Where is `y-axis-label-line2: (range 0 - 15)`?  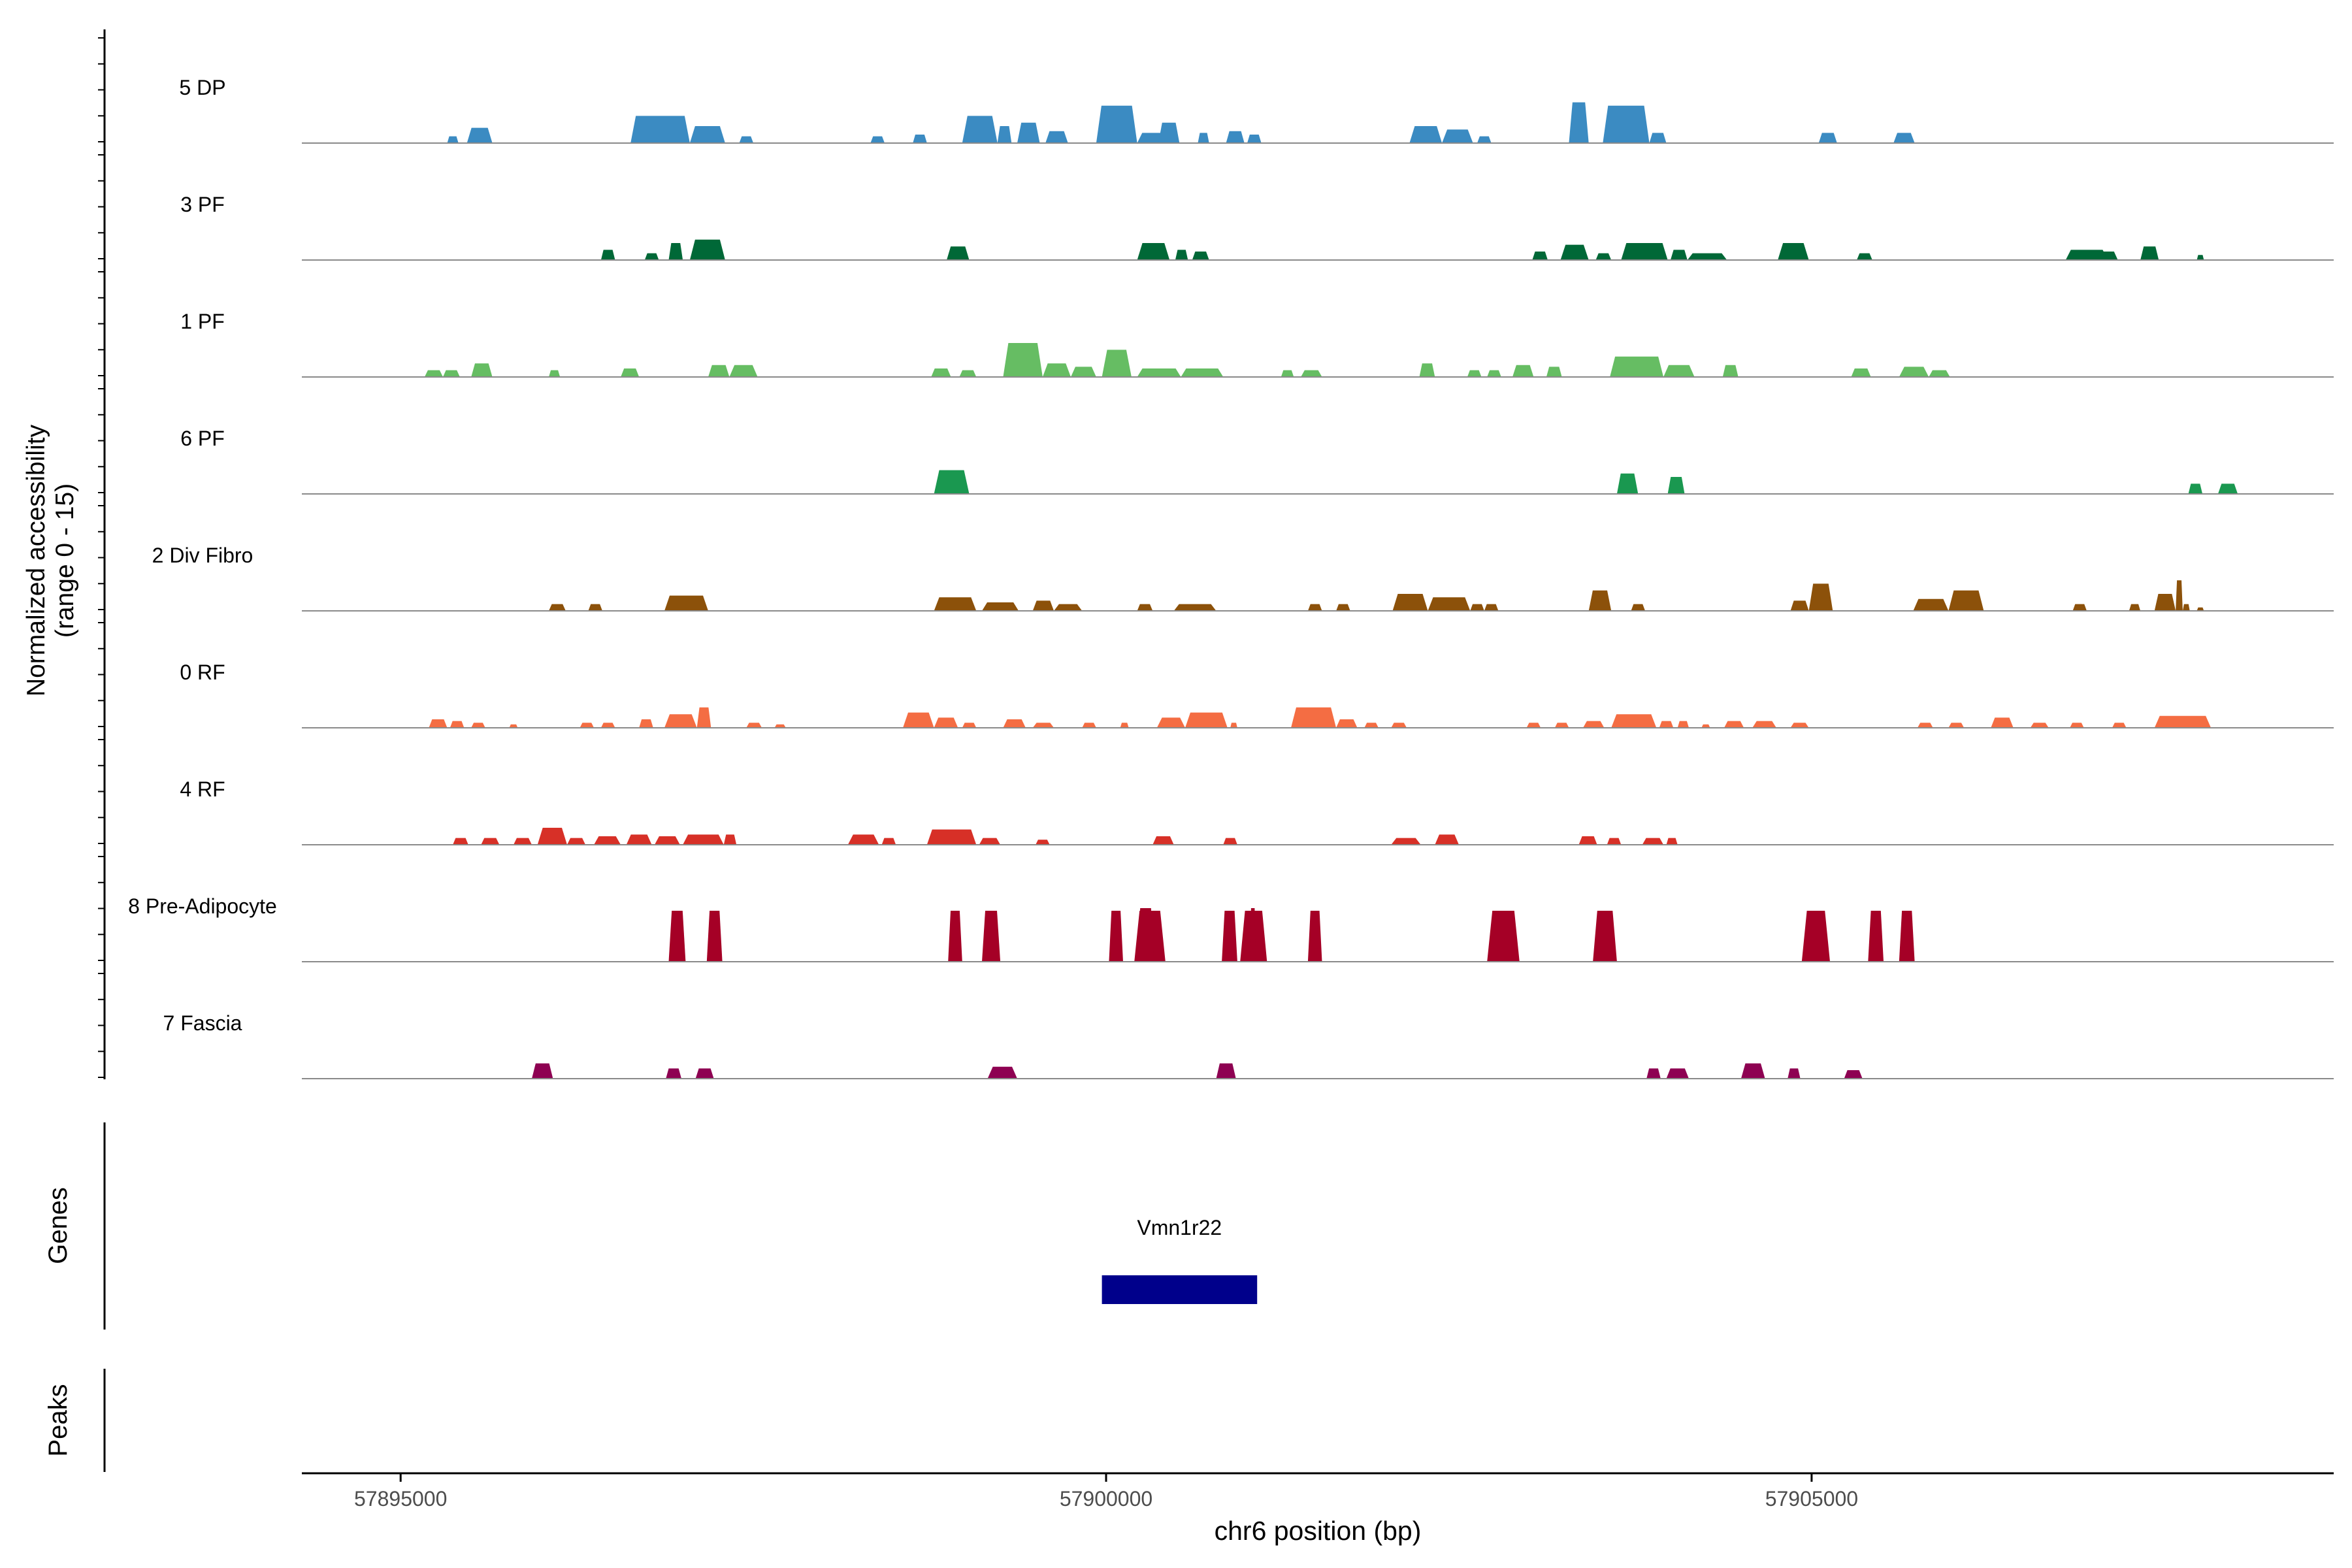 y-axis-label-line2: (range 0 - 15) is located at coordinates (65, 560).